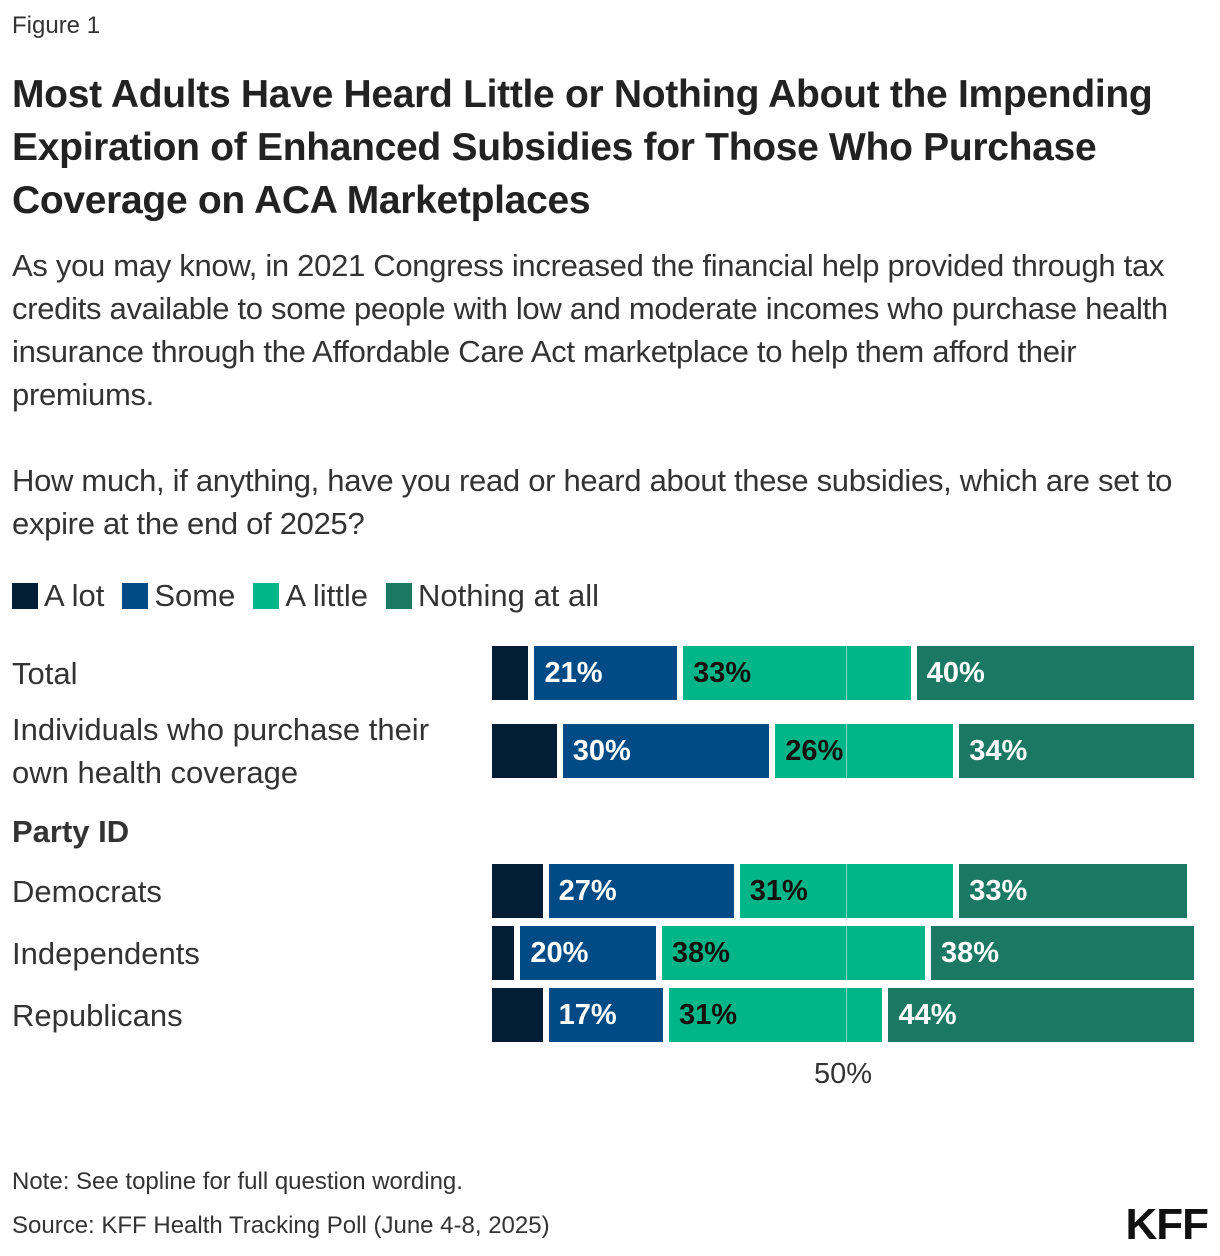 The width and height of the screenshot is (1220, 1256). What do you see at coordinates (195, 595) in the screenshot?
I see `legend-label: Some` at bounding box center [195, 595].